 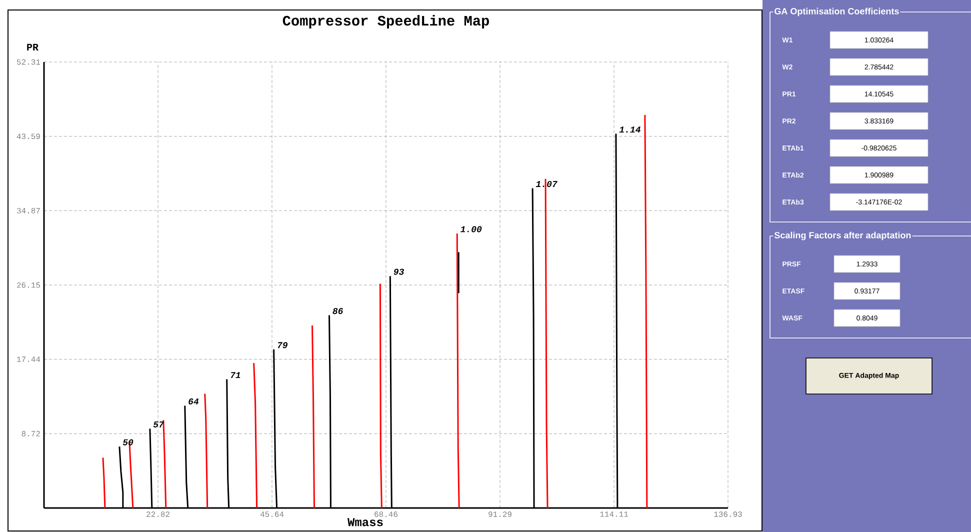 What do you see at coordinates (365, 522) in the screenshot?
I see `x-axis-title: Wmass` at bounding box center [365, 522].